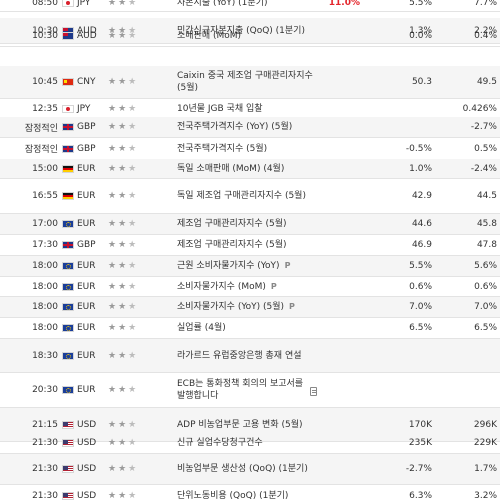  Describe the element at coordinates (483, 127) in the screenshot. I see `previous-value: -2.7%` at that location.